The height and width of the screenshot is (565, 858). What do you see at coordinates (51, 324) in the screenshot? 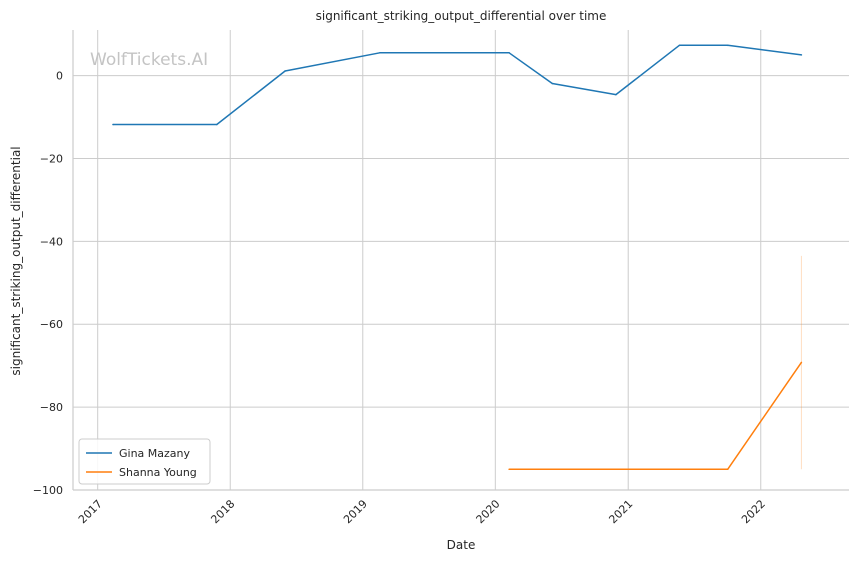
I see `y-tick-label: −60` at bounding box center [51, 324].